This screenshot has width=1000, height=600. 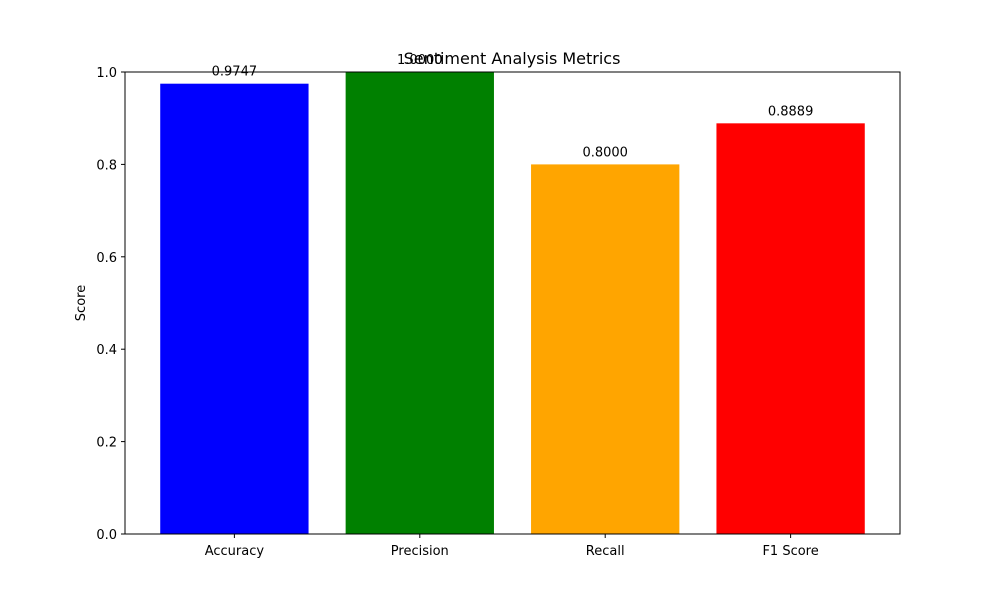 I want to click on bar-f1-score, so click(x=790, y=329).